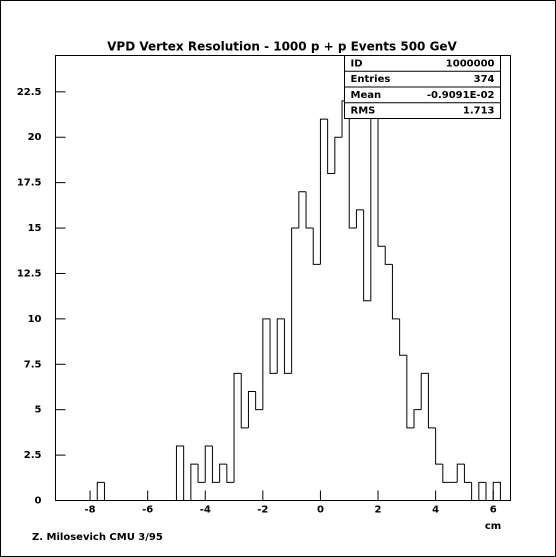  What do you see at coordinates (147, 510) in the screenshot?
I see `x-tick-label: -6` at bounding box center [147, 510].